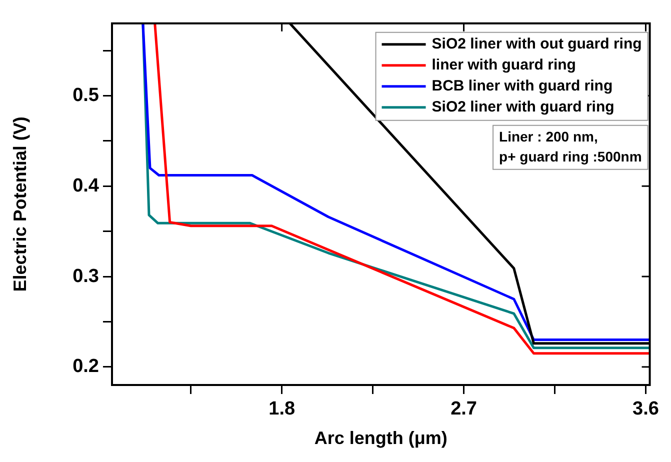  Describe the element at coordinates (570, 146) in the screenshot. I see `annotation: Liner : 200 nm, p+ guard ring :500nm` at that location.